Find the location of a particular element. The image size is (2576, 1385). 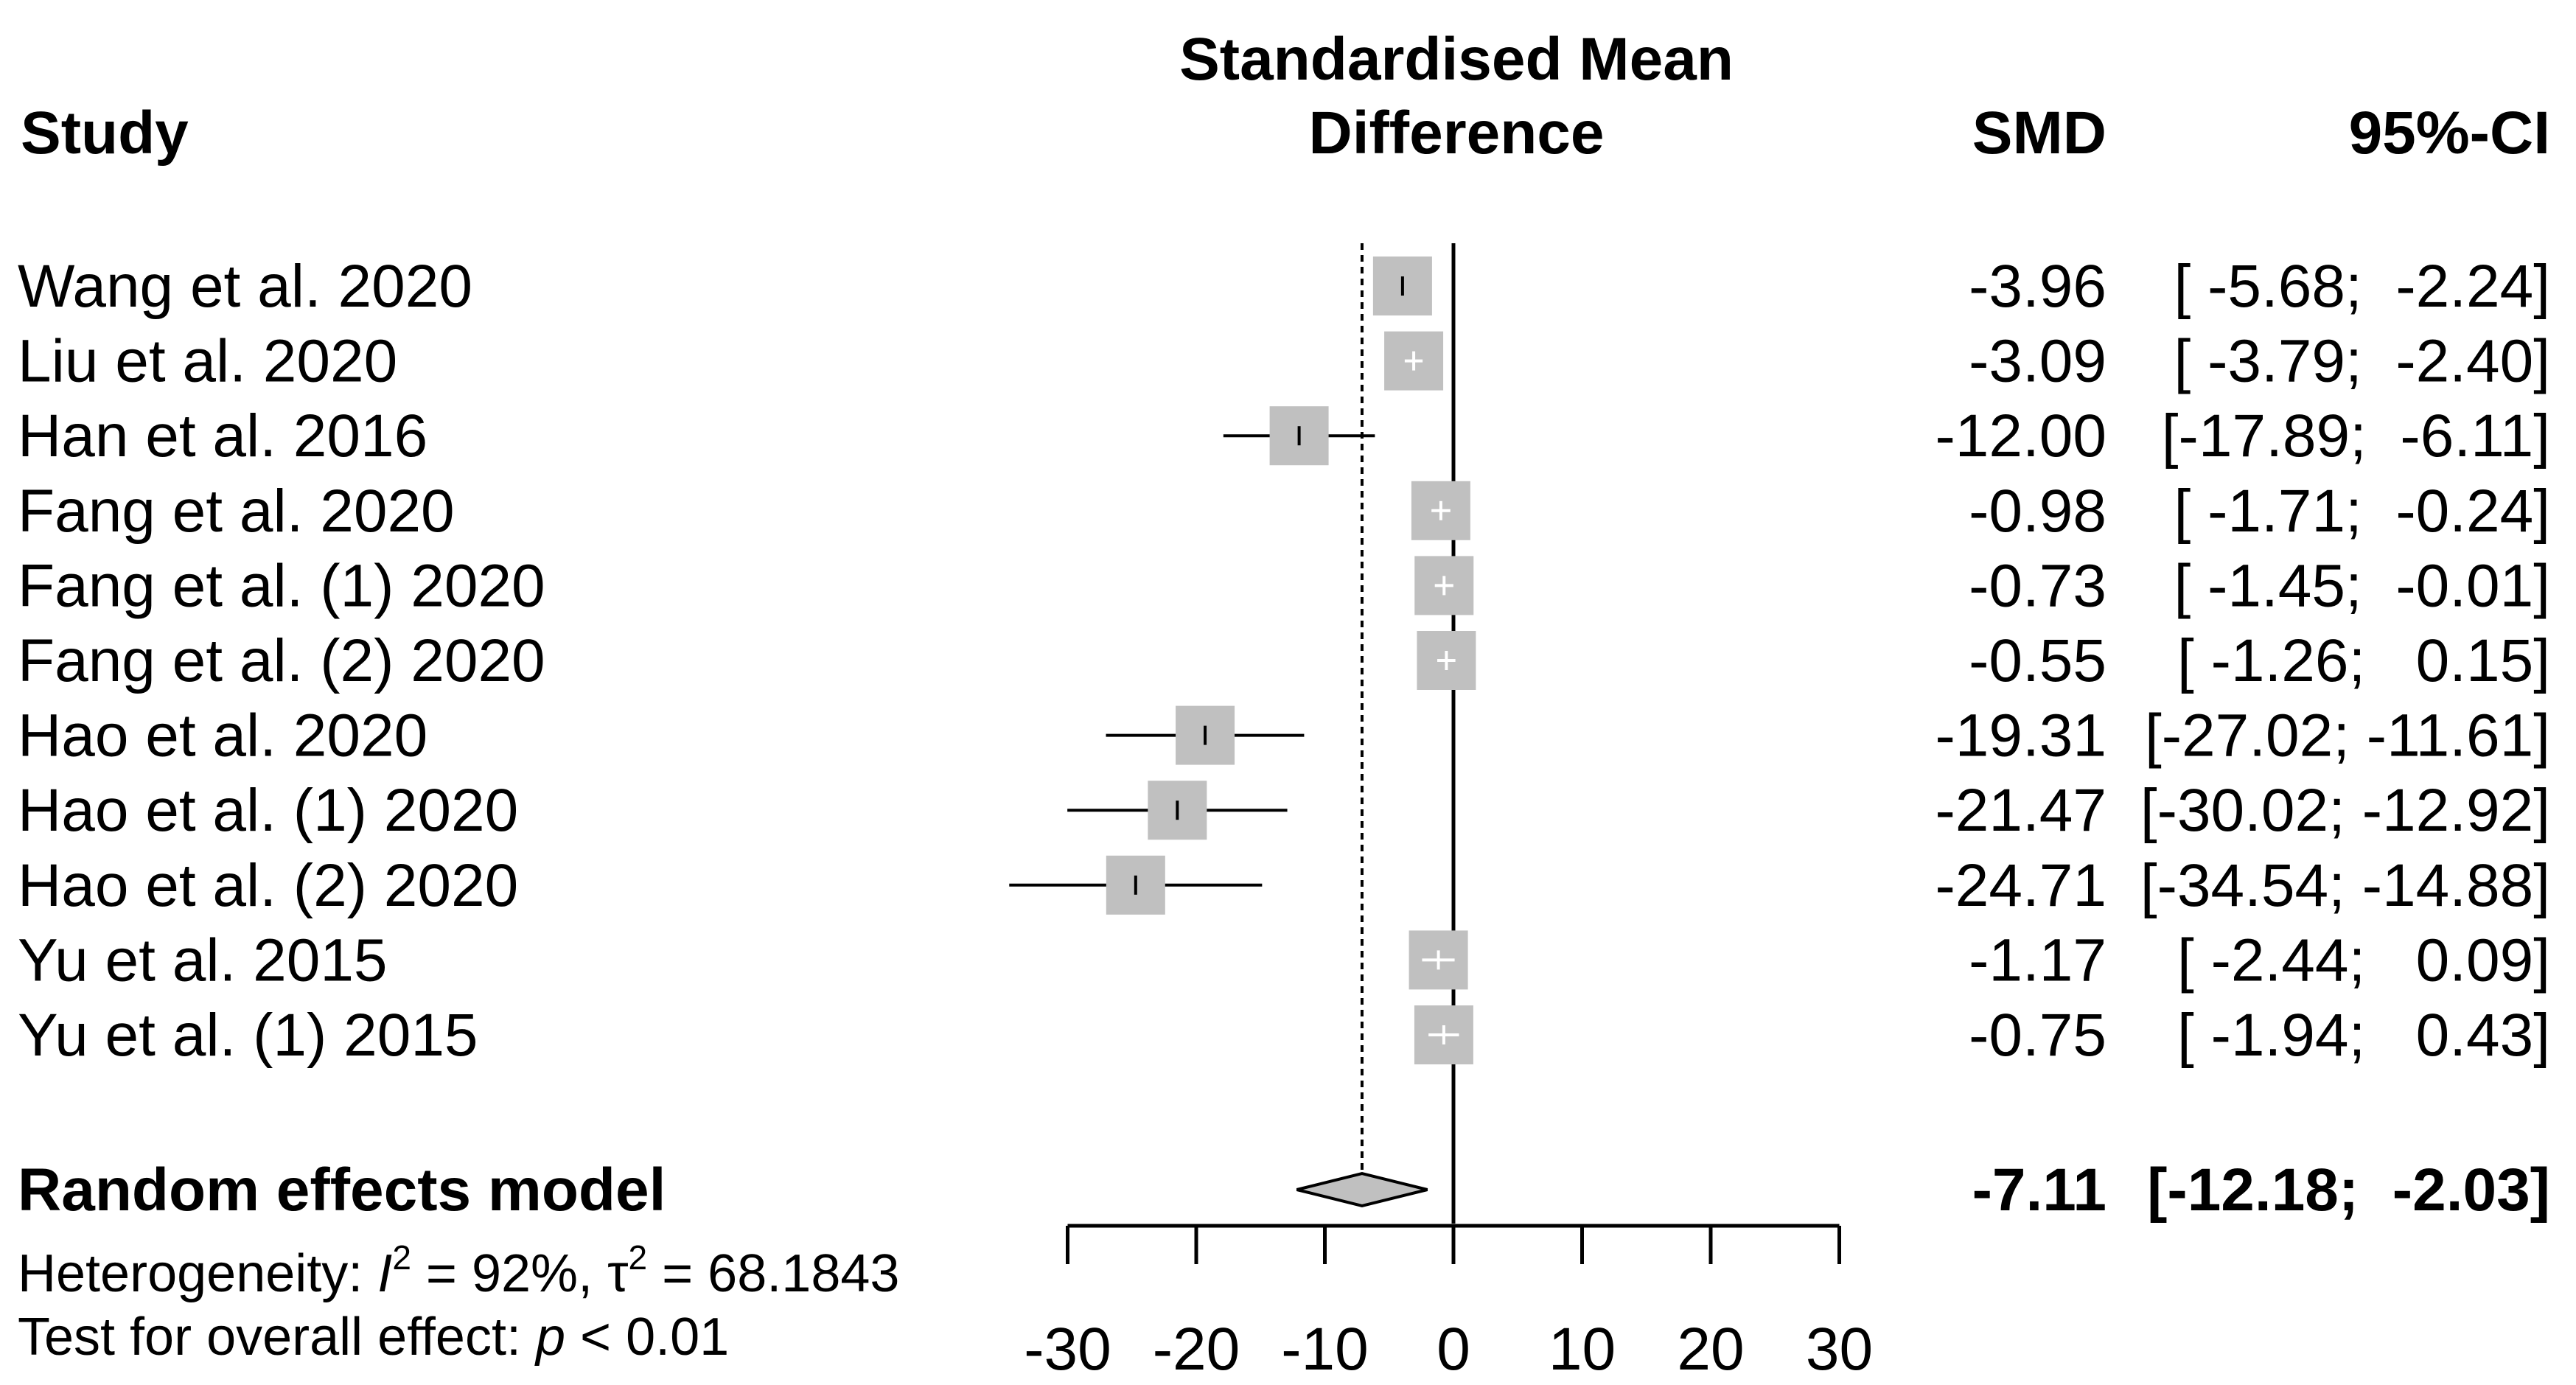

study-row: Fang et al. (1) 2020 -0.73 [ -1.45; -0.01] is located at coordinates (1284, 585).